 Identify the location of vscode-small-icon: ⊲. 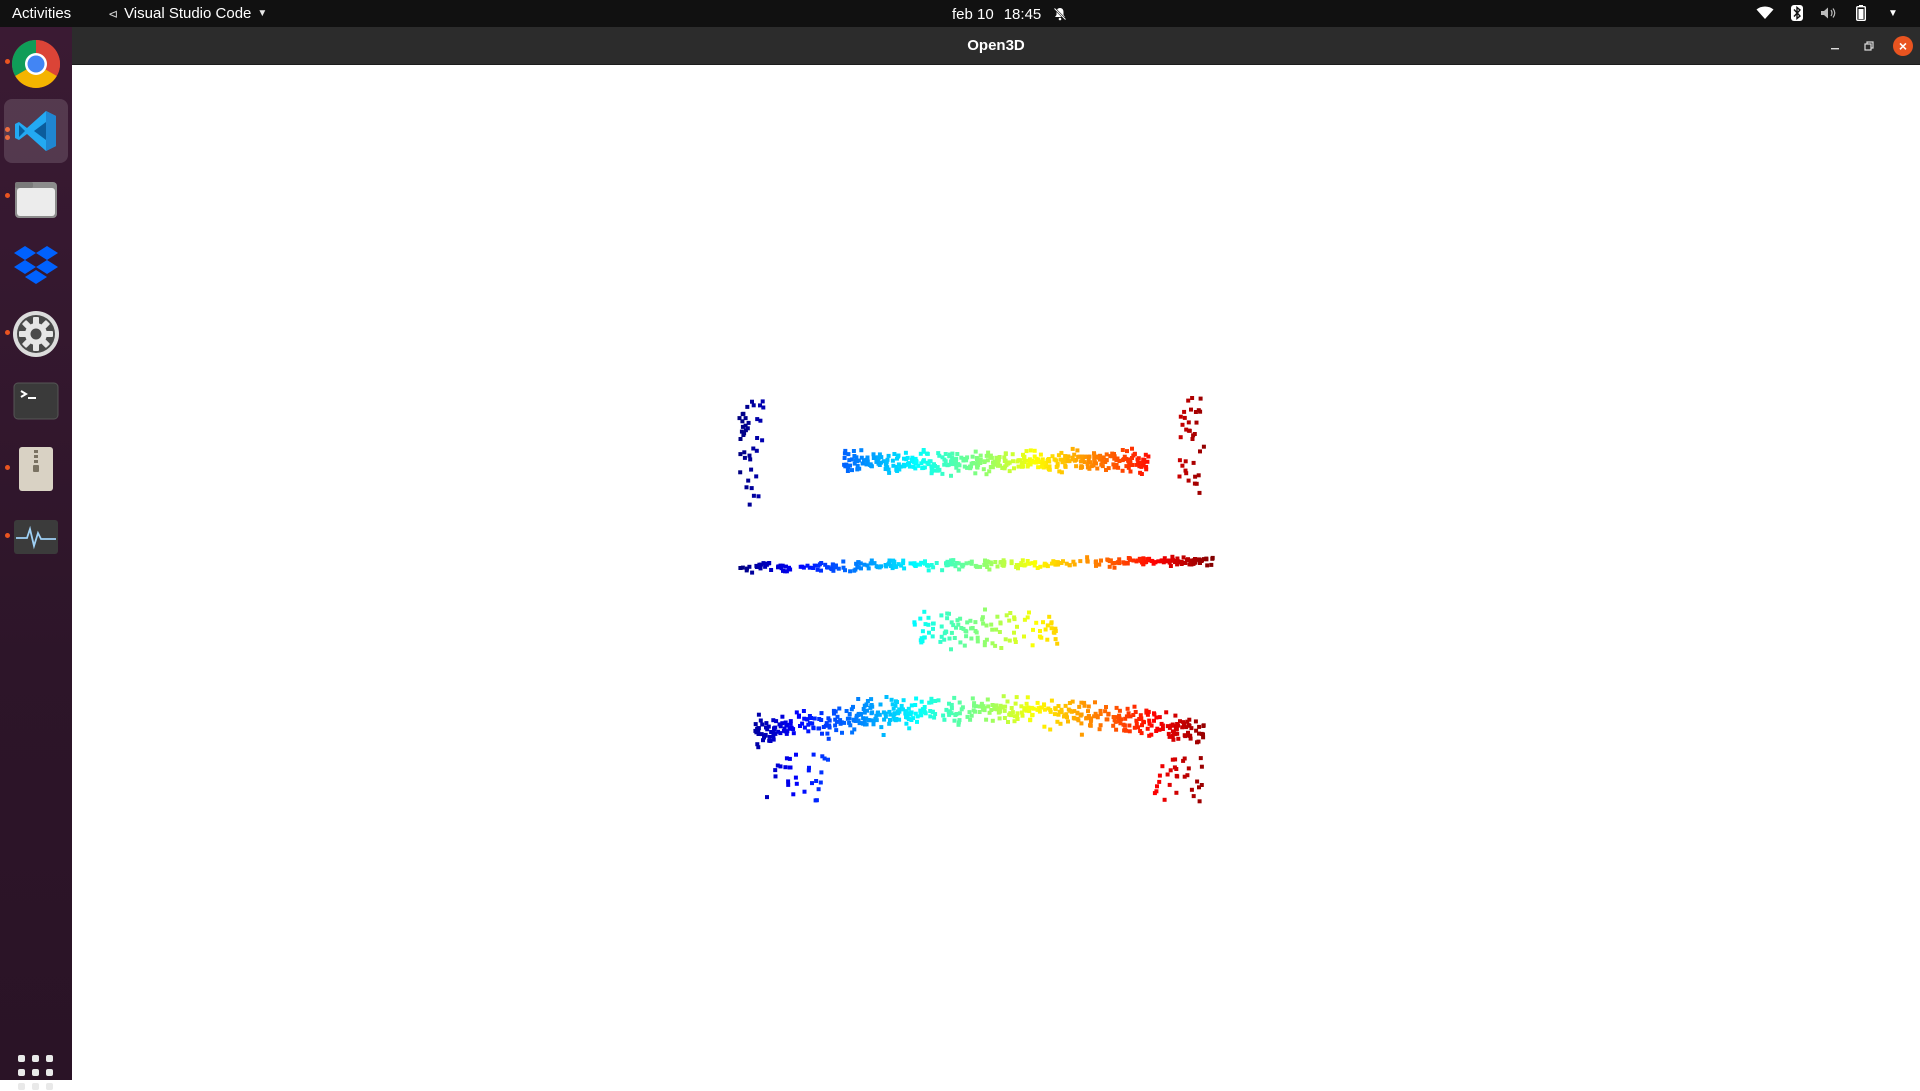
(113, 13).